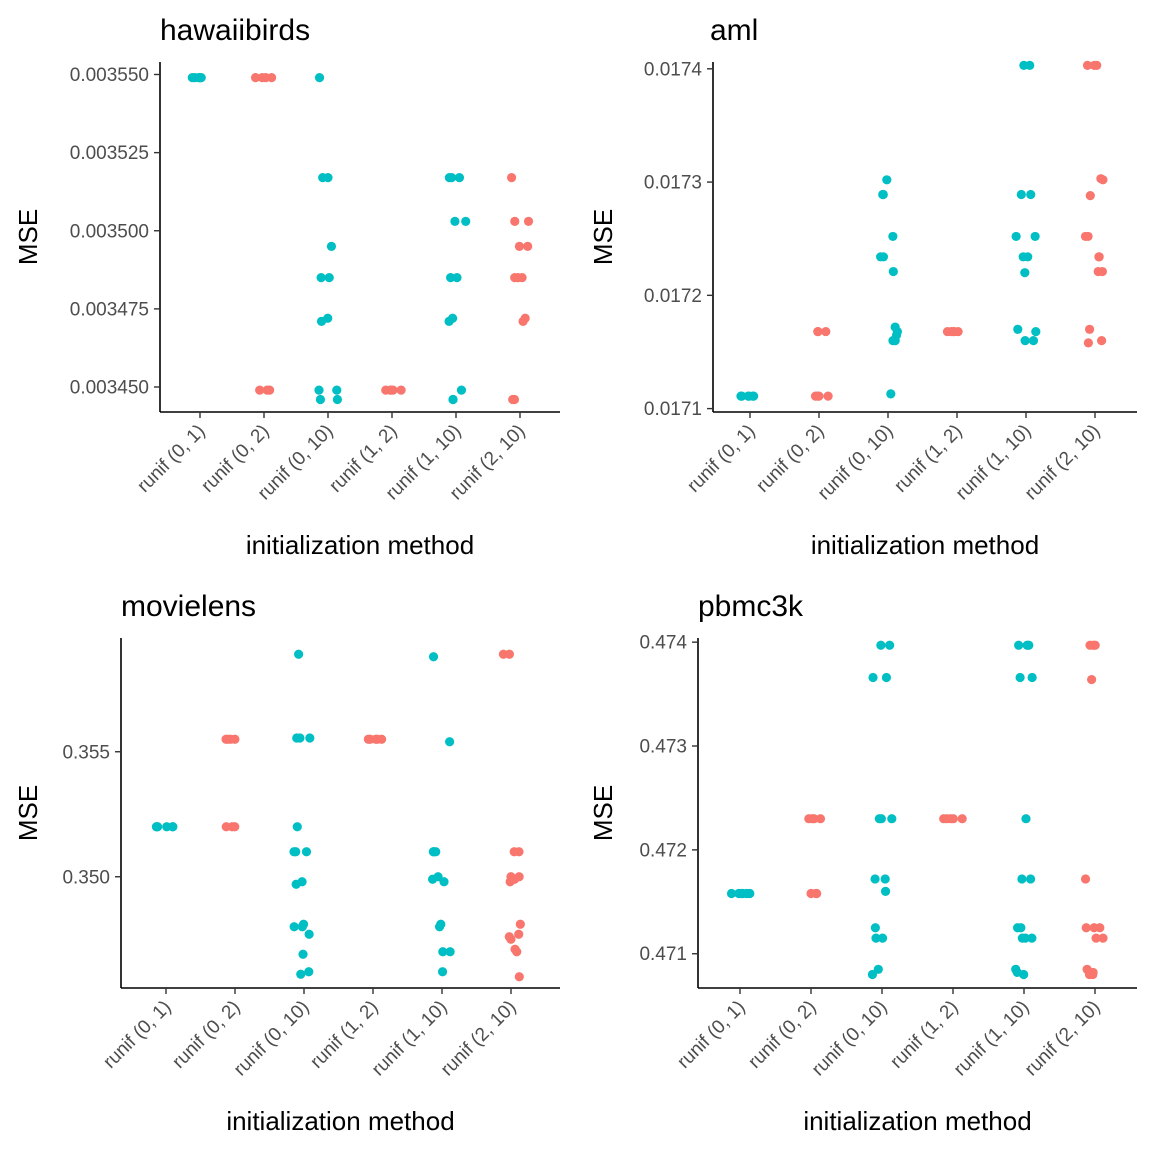 The width and height of the screenshot is (1152, 1152). Describe the element at coordinates (673, 69) in the screenshot. I see `y-tick-label: 0.0174` at that location.